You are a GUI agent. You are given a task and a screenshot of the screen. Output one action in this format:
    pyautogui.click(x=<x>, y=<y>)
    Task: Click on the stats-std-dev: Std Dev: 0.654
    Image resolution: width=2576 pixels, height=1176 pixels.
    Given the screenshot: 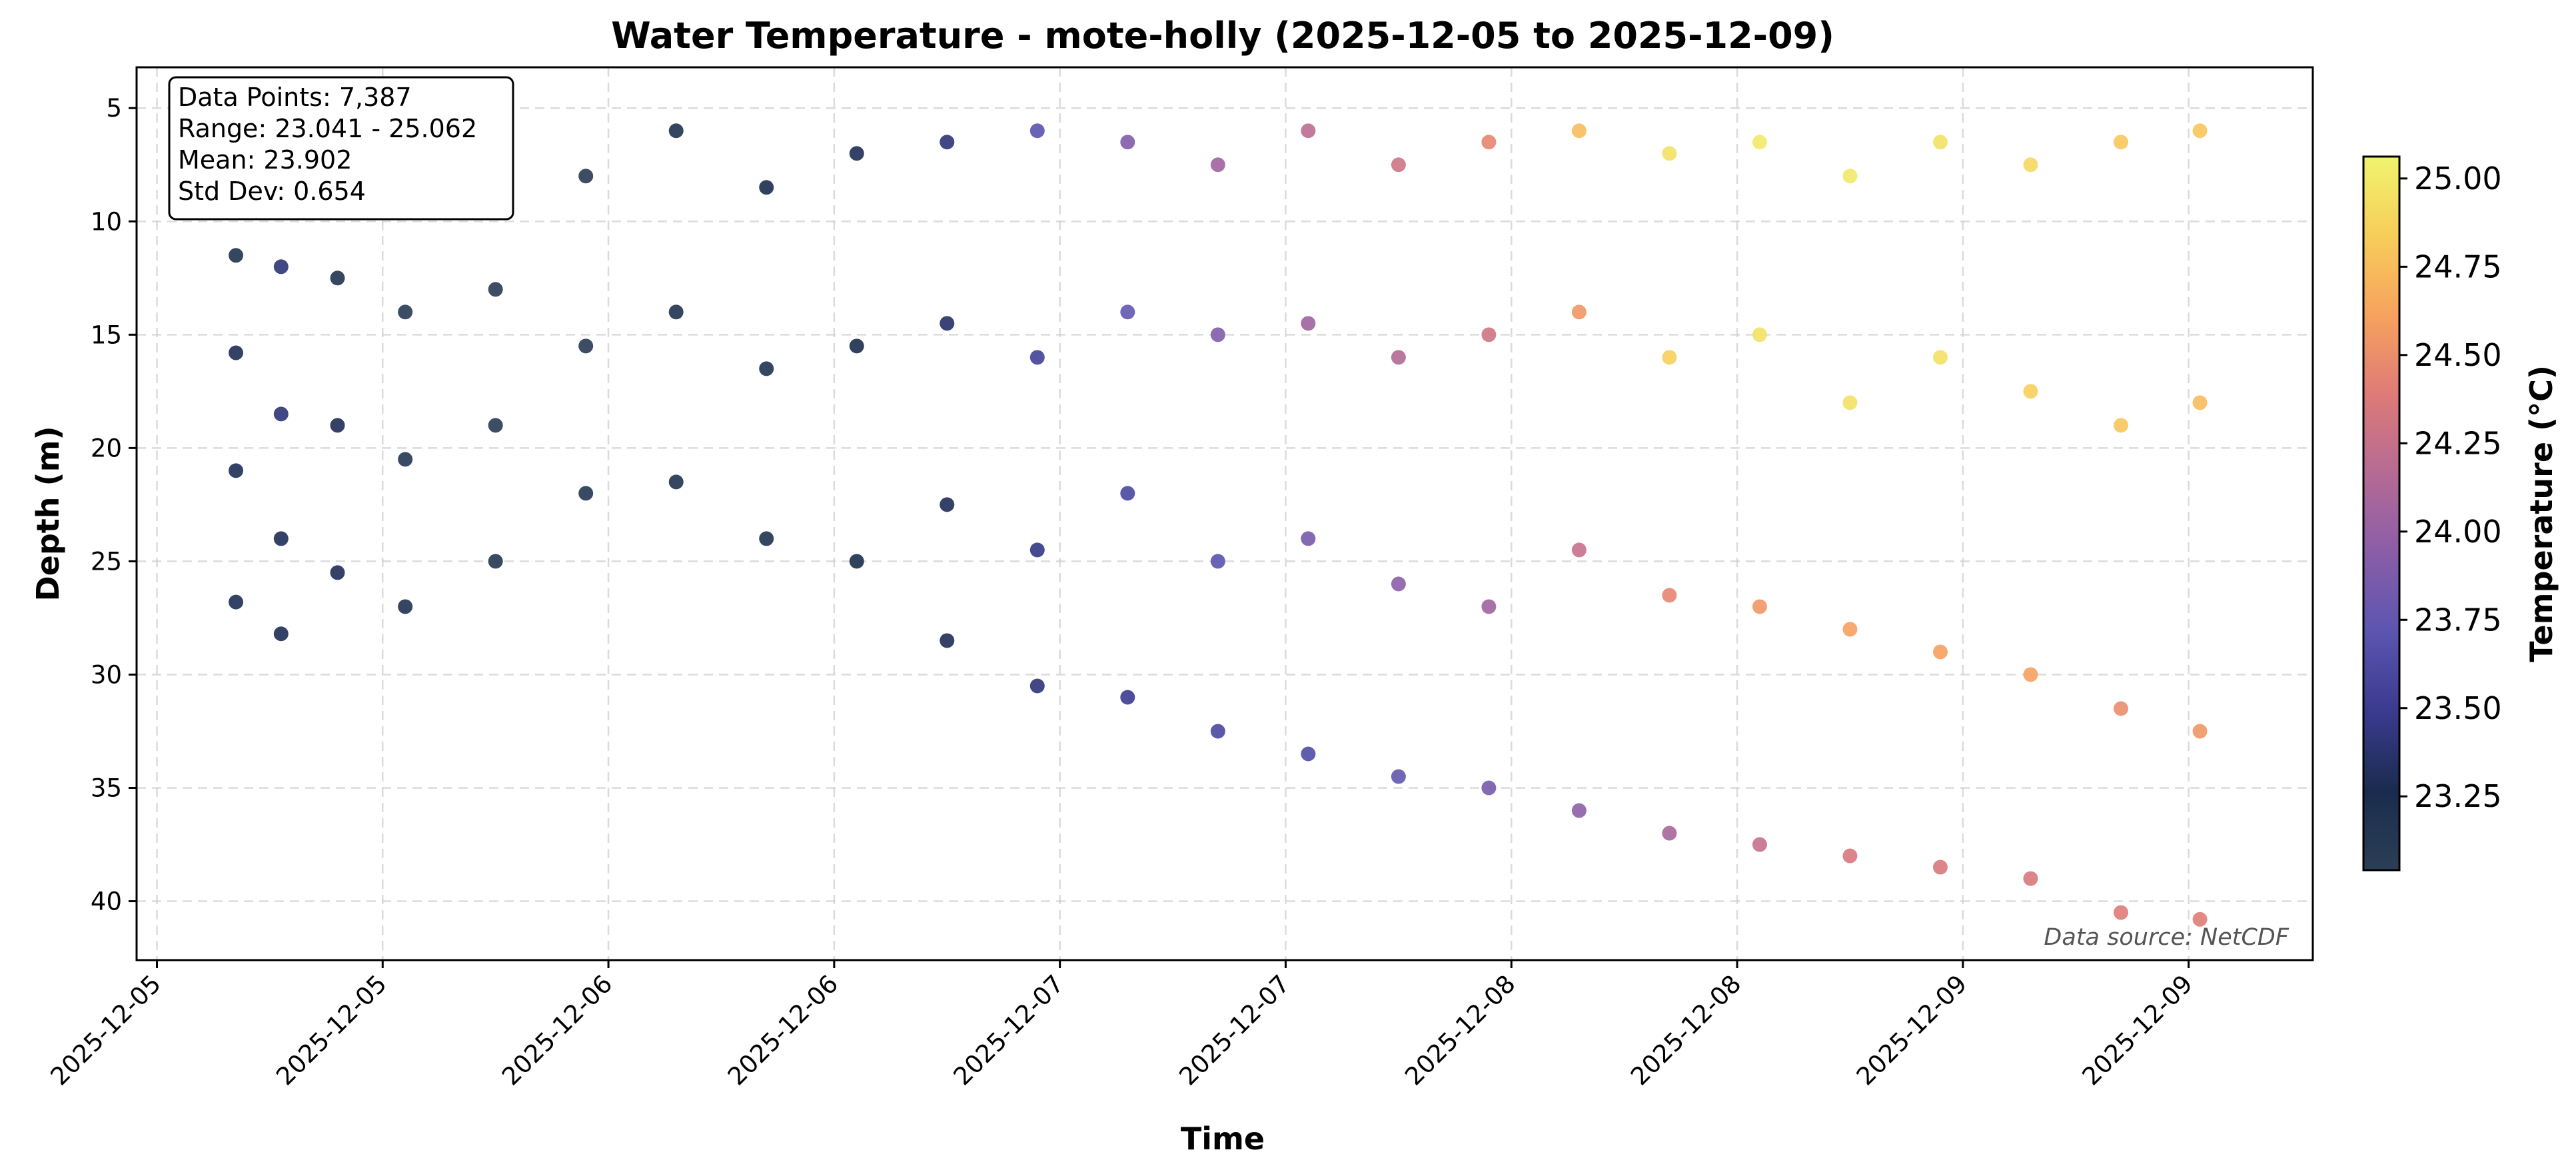 What is the action you would take?
    pyautogui.click(x=272, y=191)
    